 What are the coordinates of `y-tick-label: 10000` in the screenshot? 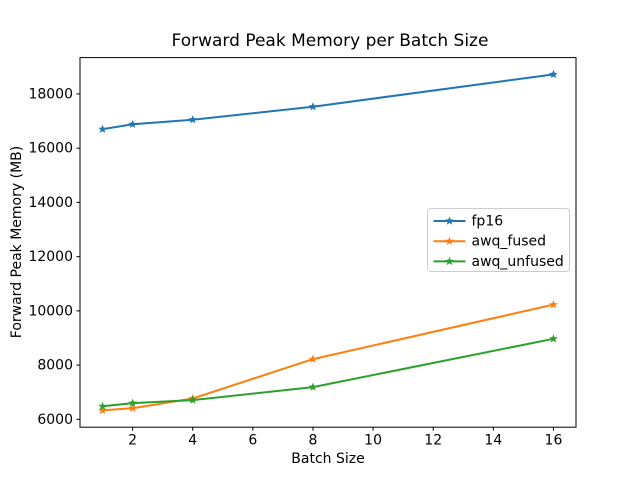 It's located at (50, 311).